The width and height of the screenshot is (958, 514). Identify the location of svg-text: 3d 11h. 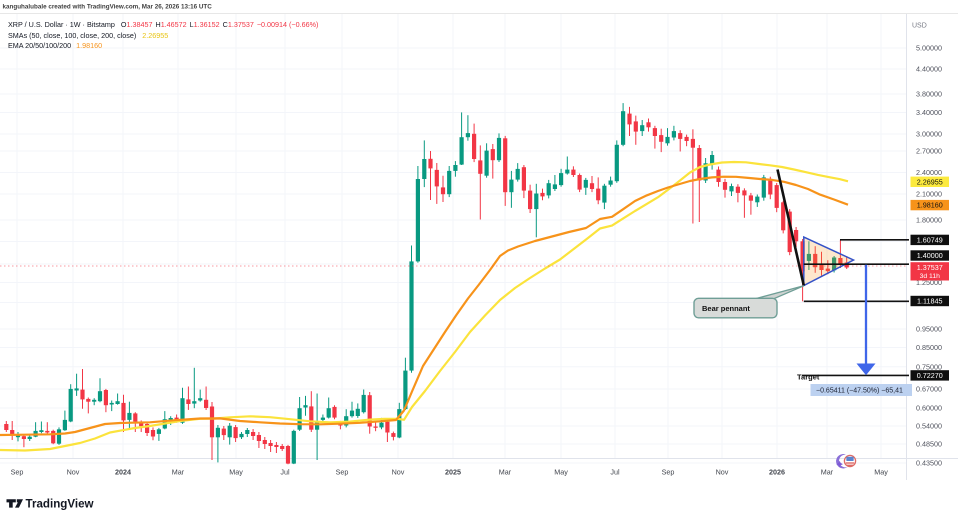
(930, 276).